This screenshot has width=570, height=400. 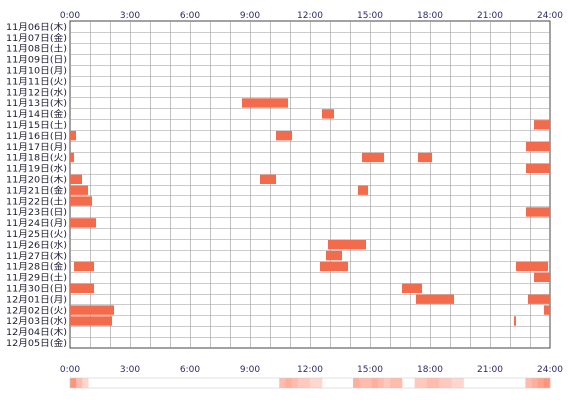 I want to click on x-tick-label-bottom: 0:00, so click(x=70, y=370).